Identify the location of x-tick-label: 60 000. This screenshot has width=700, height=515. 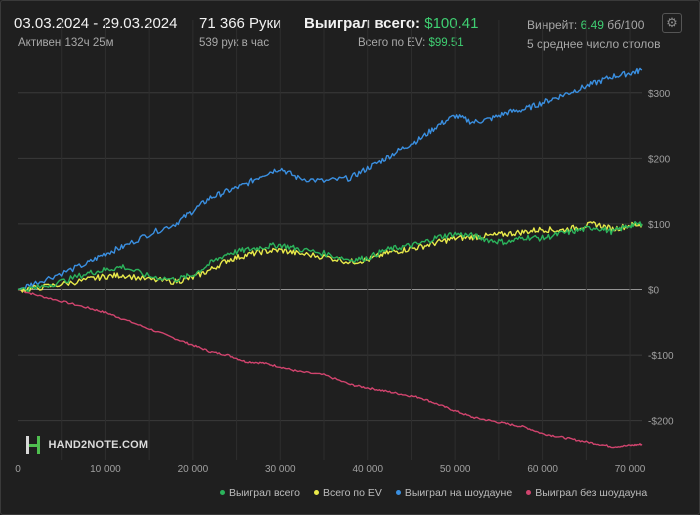
(542, 469).